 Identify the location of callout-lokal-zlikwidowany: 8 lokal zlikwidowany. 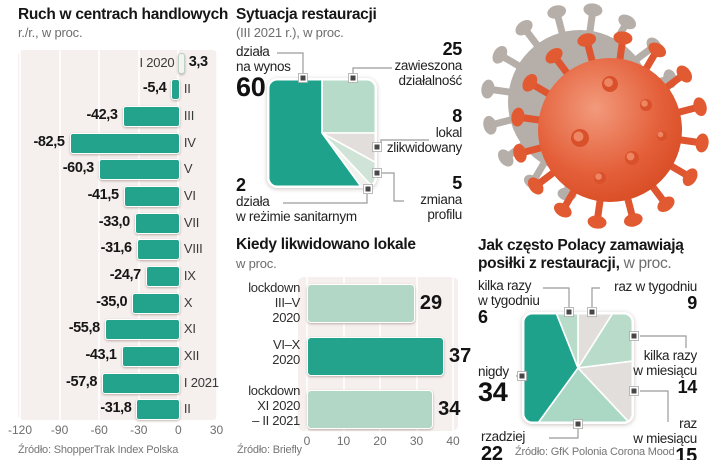
(424, 131).